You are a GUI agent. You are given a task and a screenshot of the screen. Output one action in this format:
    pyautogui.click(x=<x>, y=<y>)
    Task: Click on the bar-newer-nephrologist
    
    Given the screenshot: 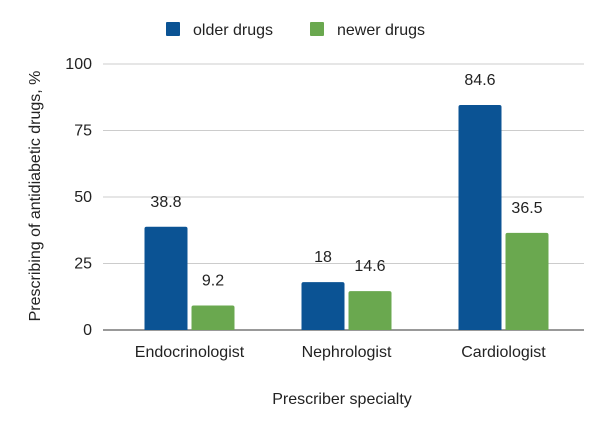 What is the action you would take?
    pyautogui.click(x=370, y=310)
    